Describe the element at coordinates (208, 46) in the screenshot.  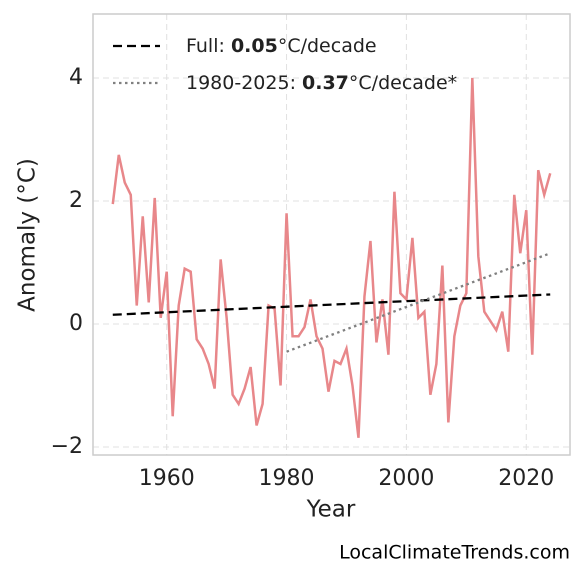
I see `legend-text: Full:` at that location.